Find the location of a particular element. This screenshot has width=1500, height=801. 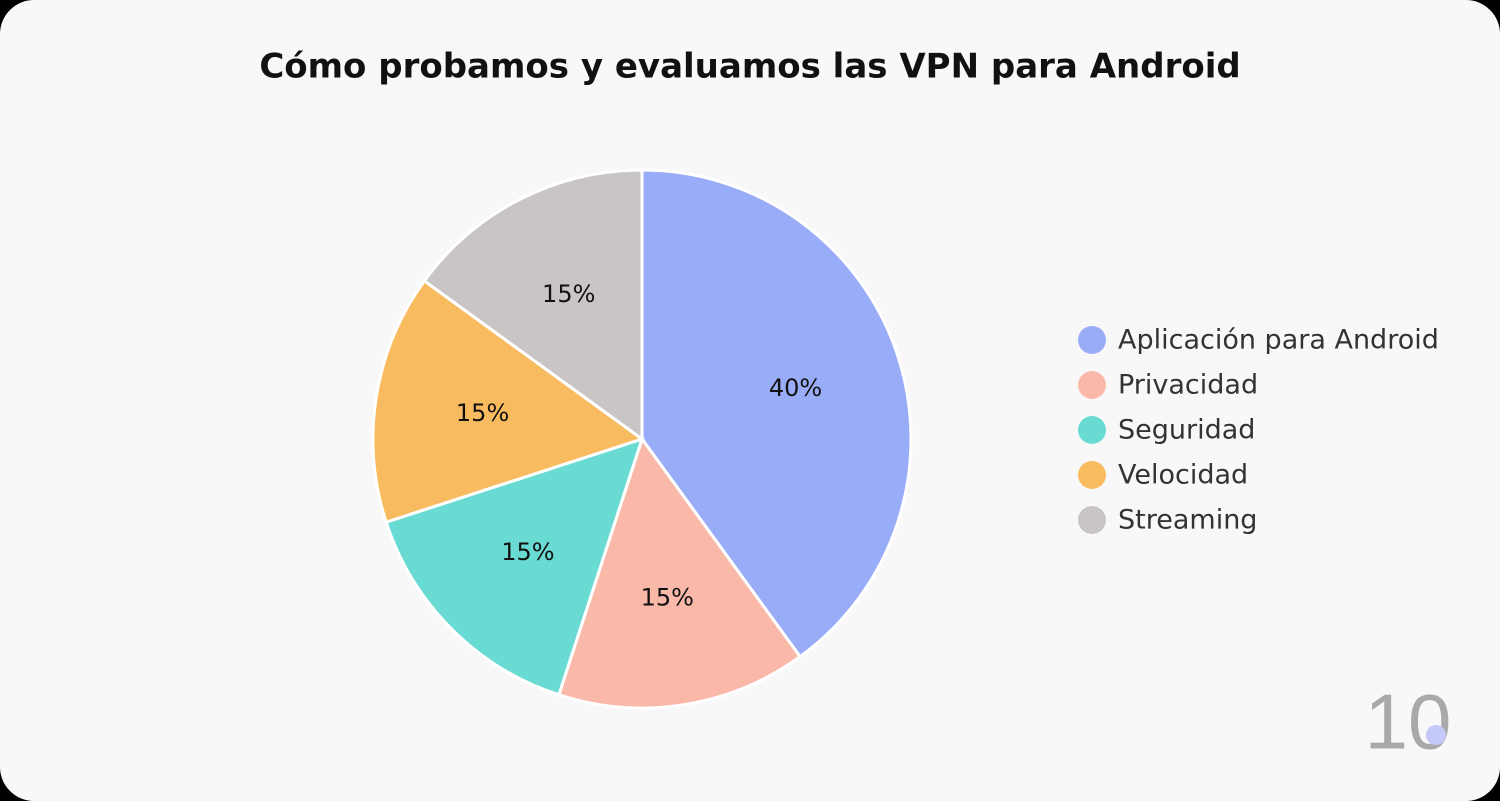

legend-label: Privacidad is located at coordinates (1188, 385).